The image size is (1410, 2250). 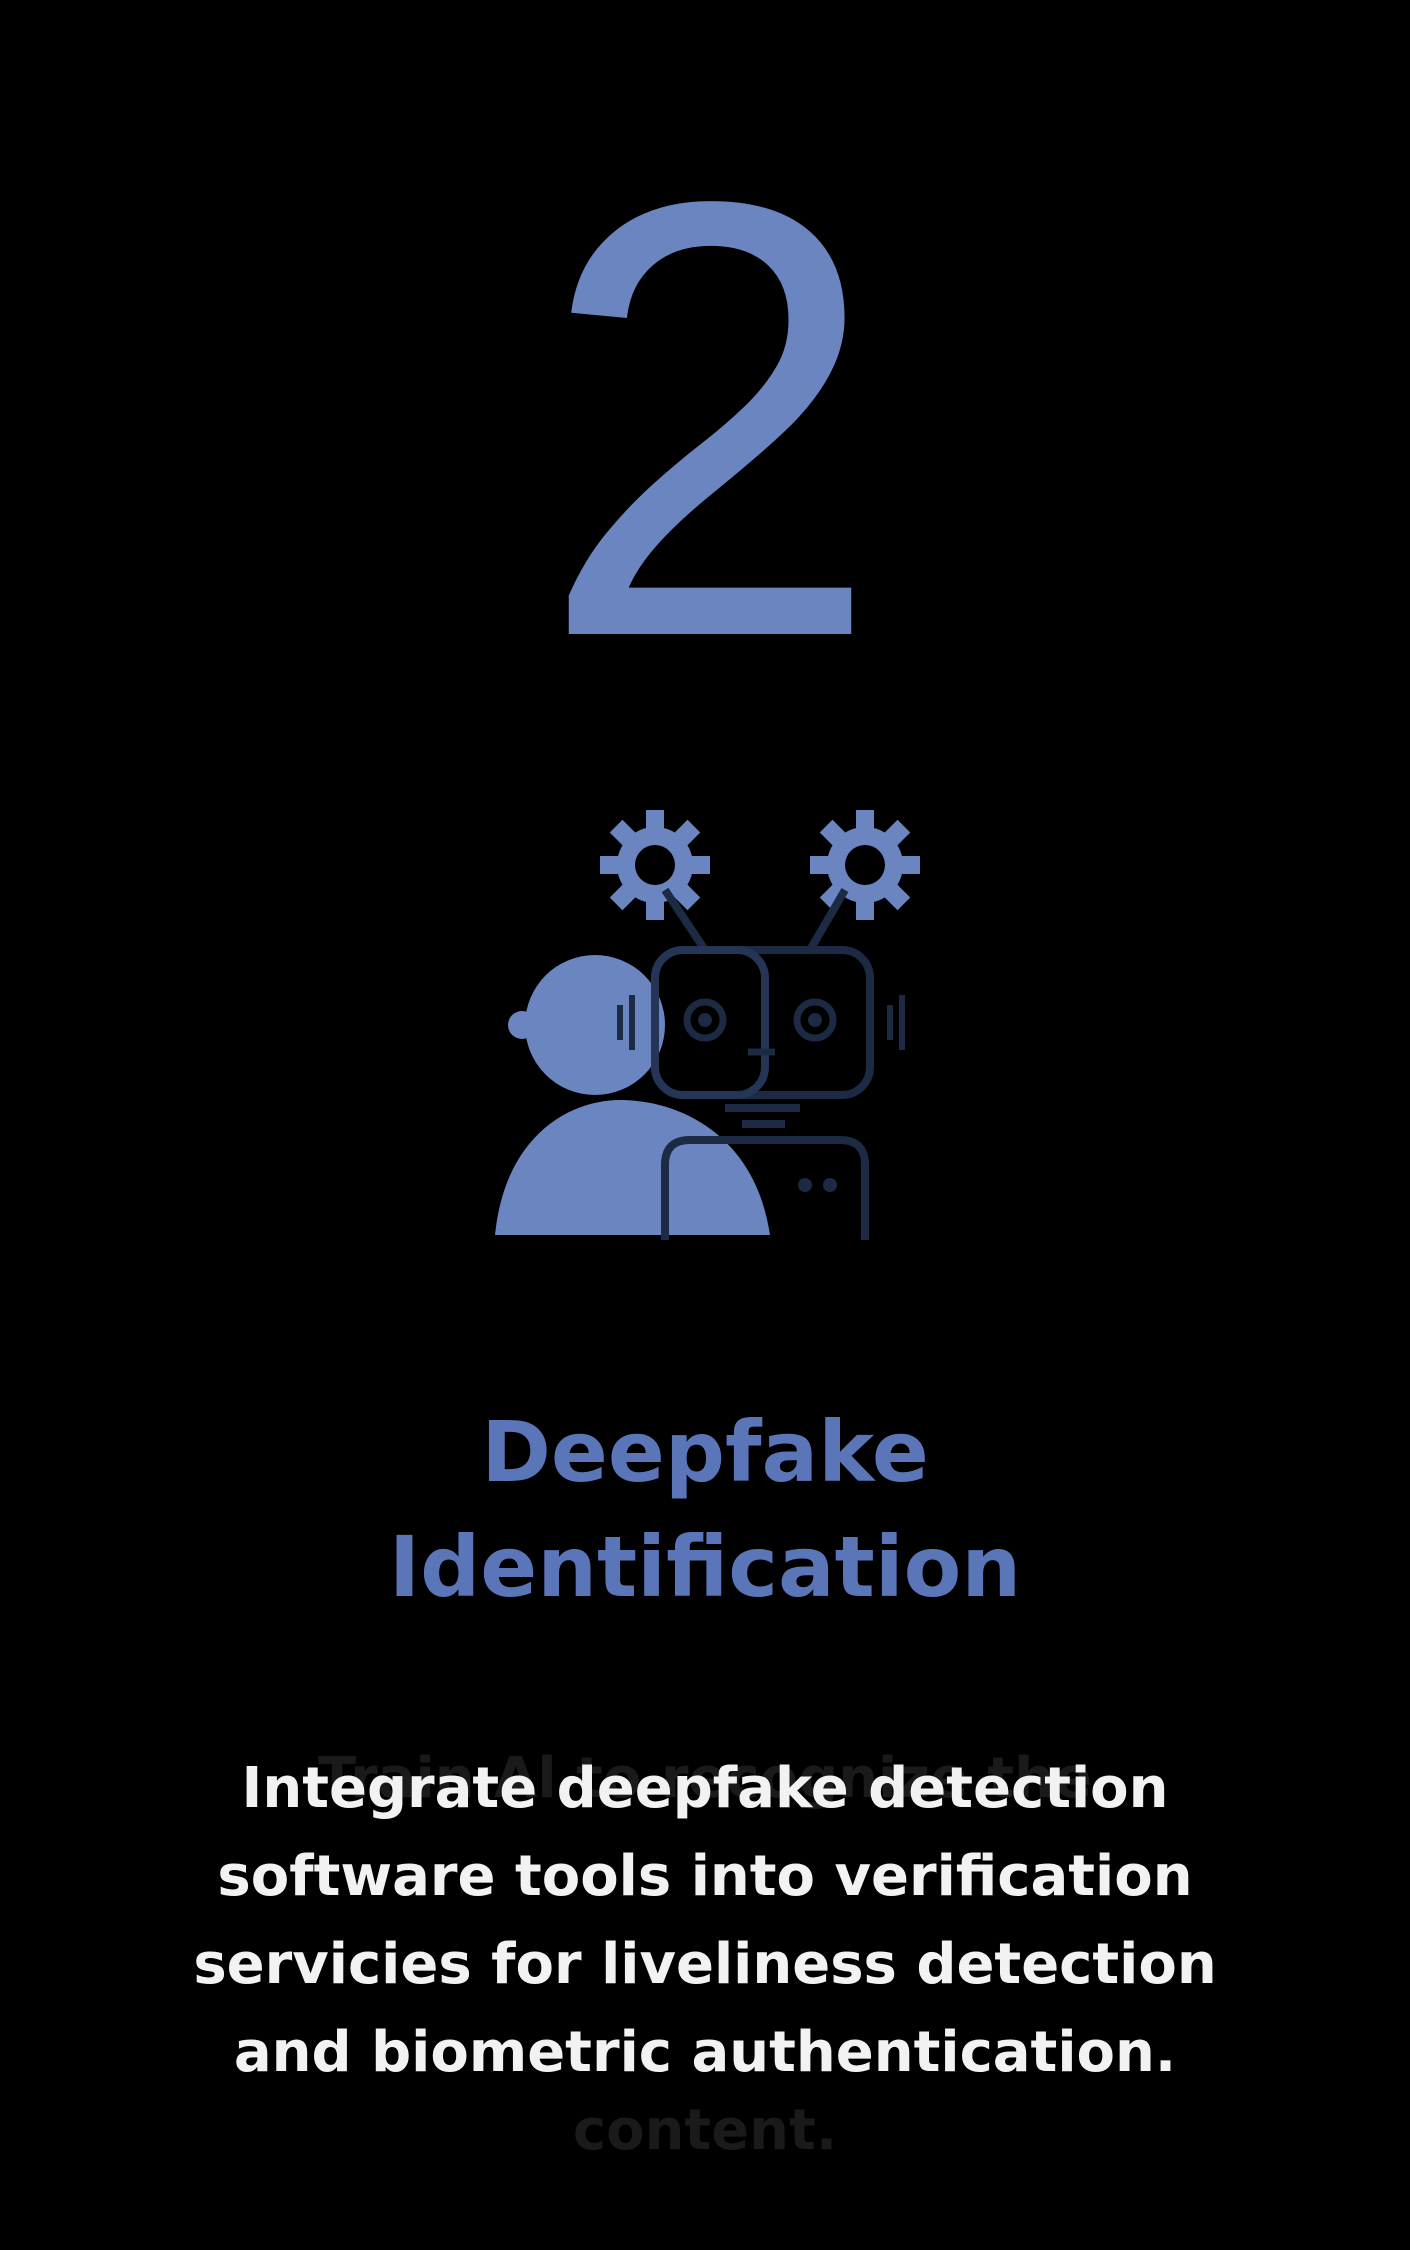 I want to click on description-line: and biometric authentication., so click(x=705, y=2052).